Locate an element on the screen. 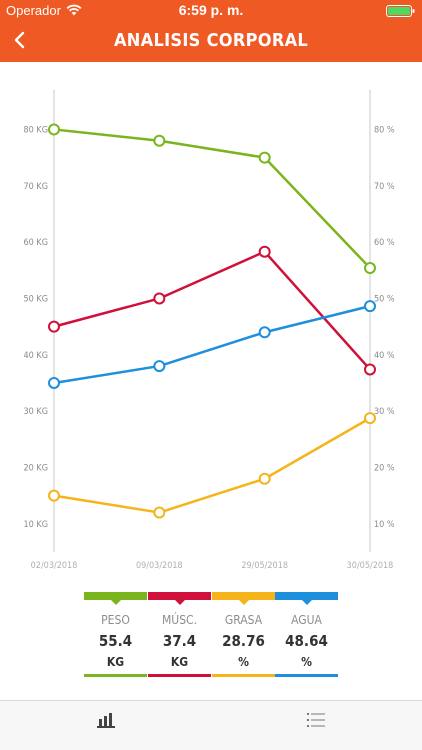  legend-label: PESO is located at coordinates (115, 620).